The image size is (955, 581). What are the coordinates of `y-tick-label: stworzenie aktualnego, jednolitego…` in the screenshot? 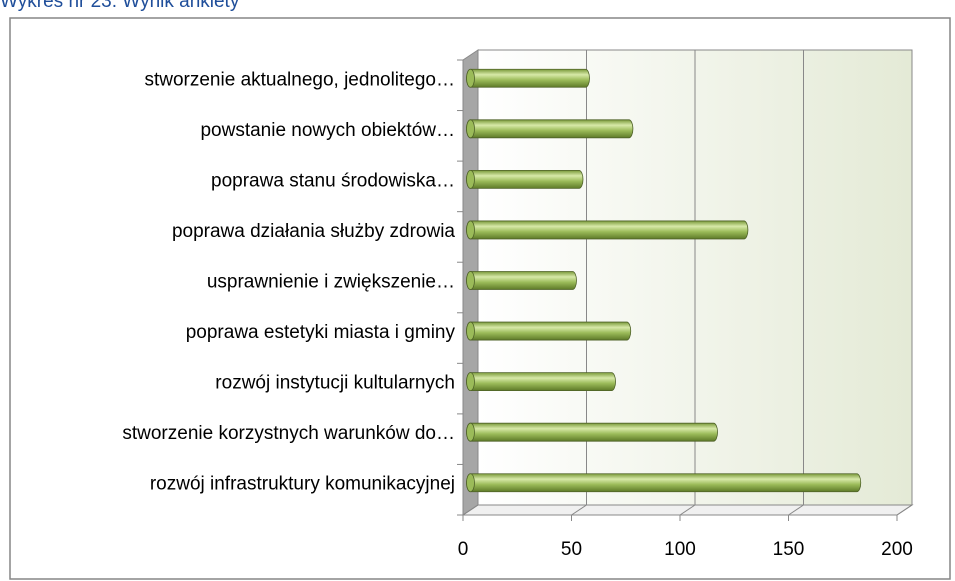 It's located at (299, 79).